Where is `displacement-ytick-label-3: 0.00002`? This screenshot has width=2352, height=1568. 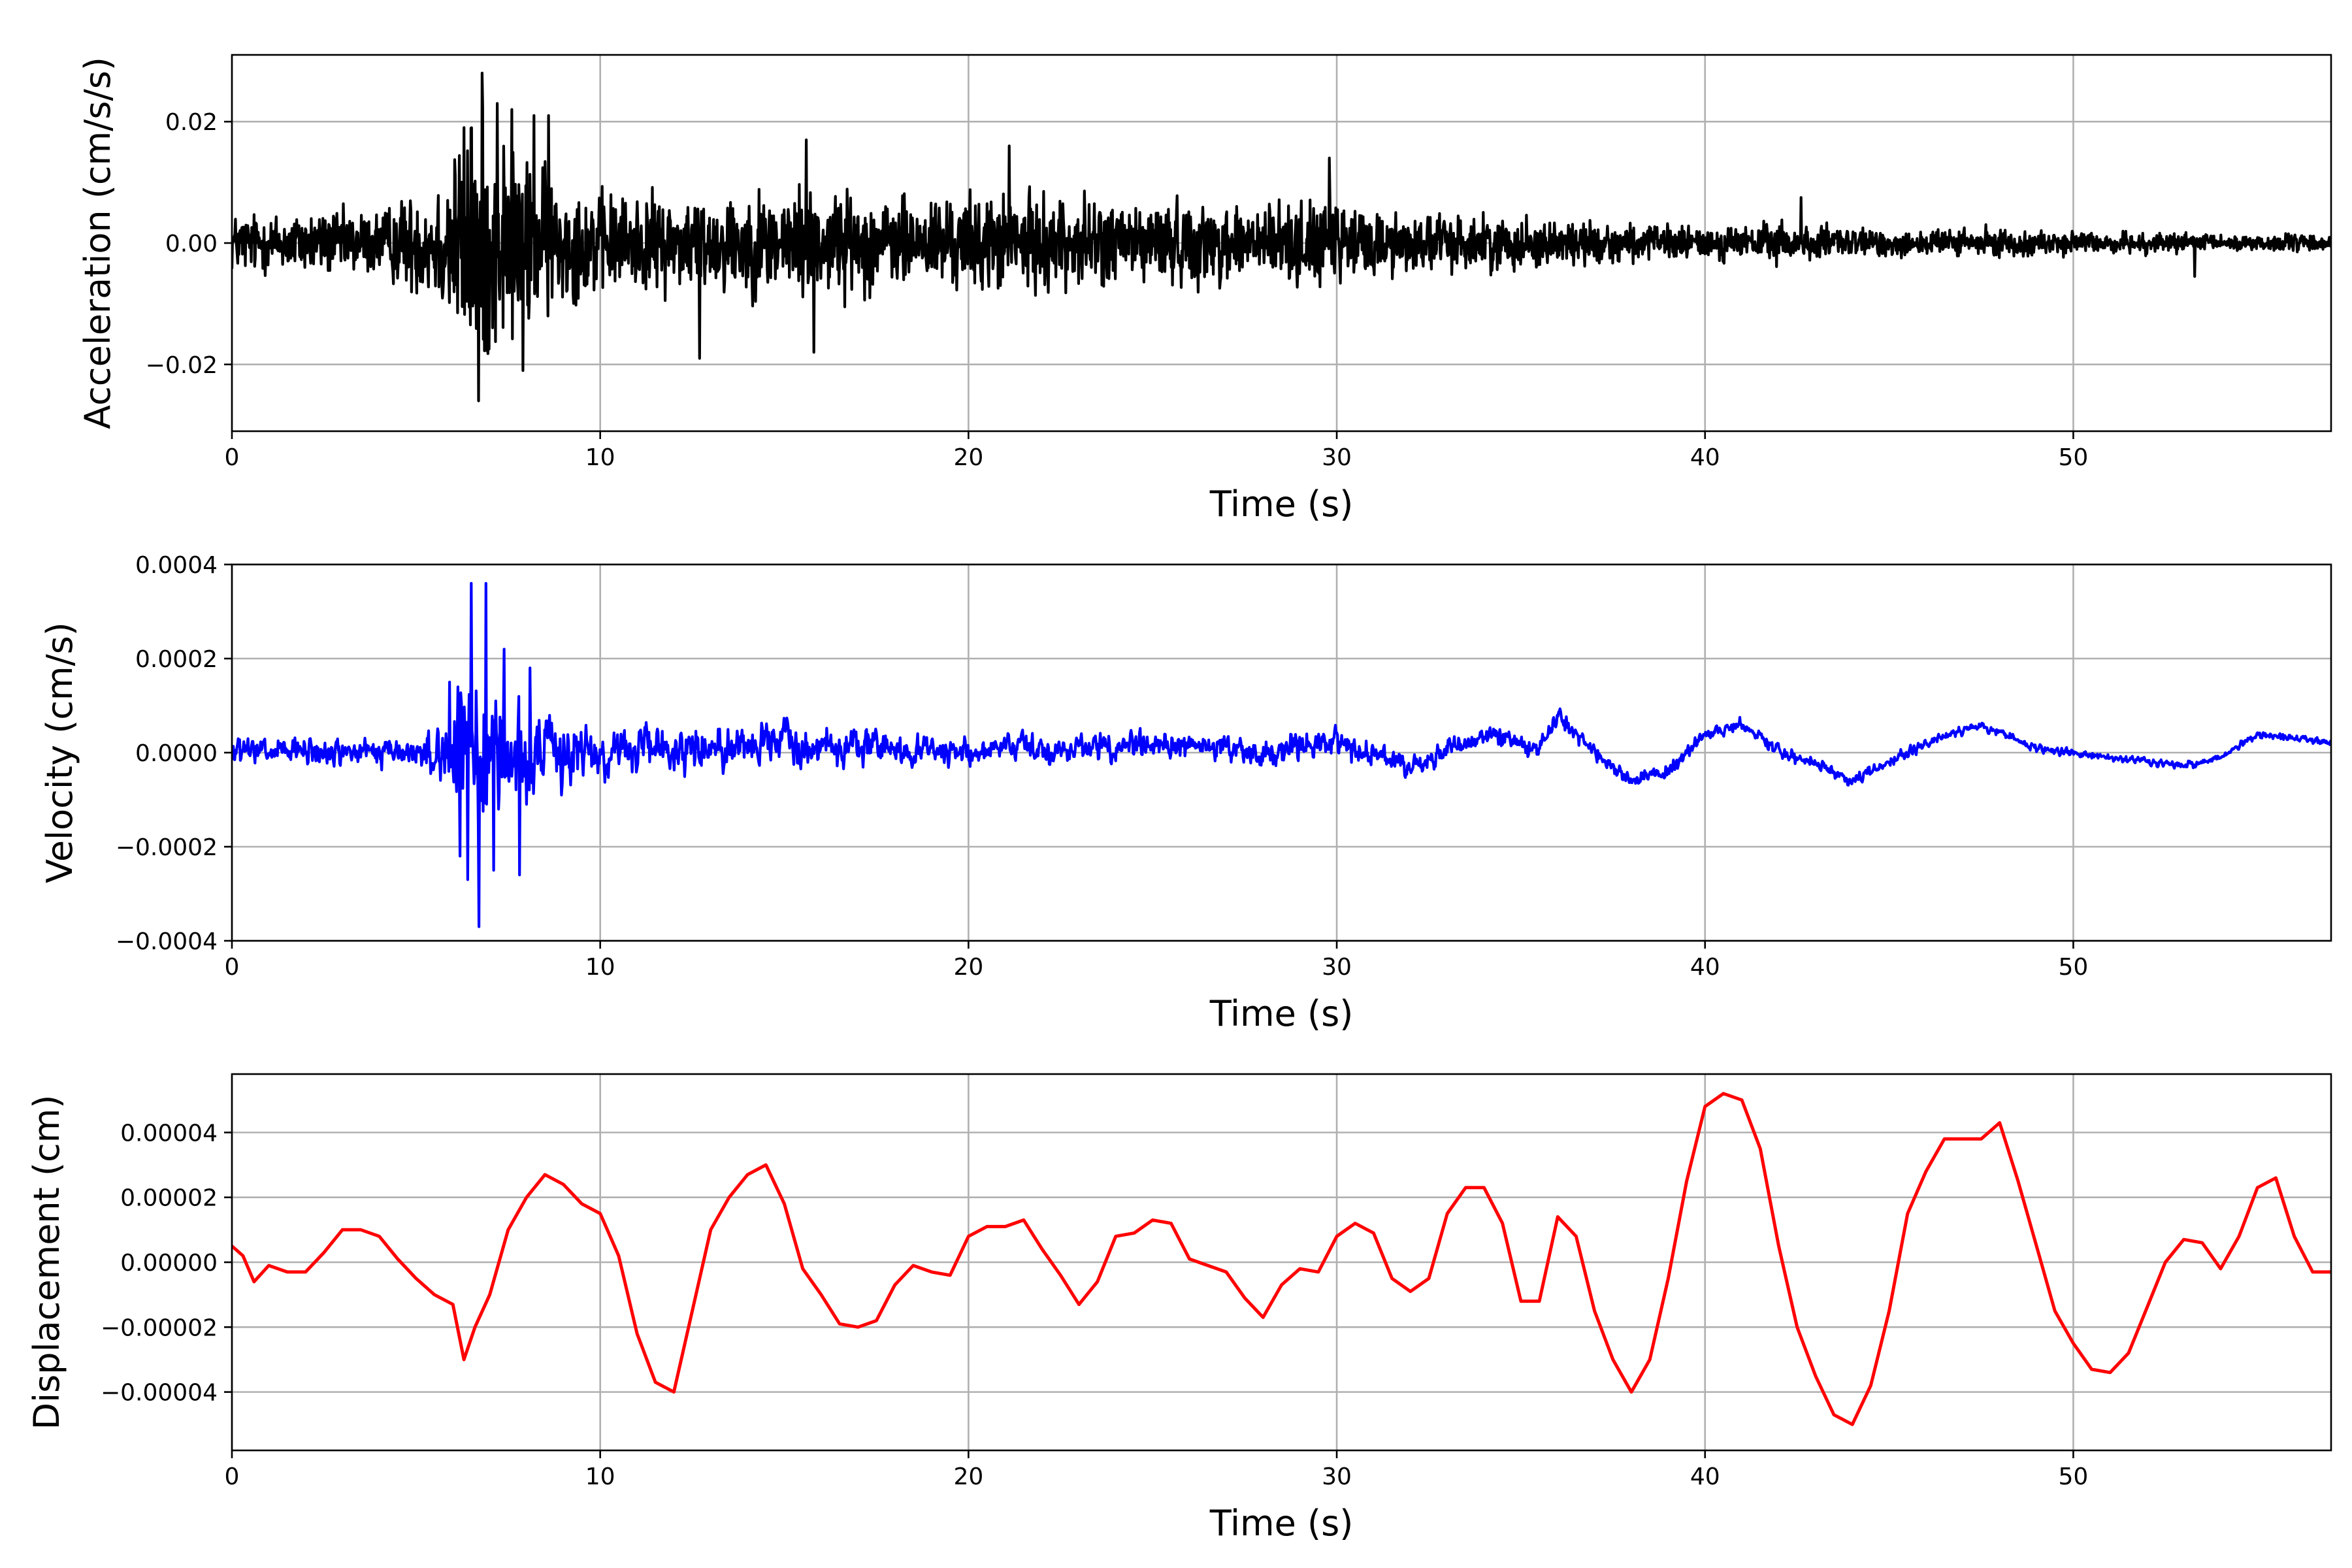 displacement-ytick-label-3: 0.00002 is located at coordinates (169, 1198).